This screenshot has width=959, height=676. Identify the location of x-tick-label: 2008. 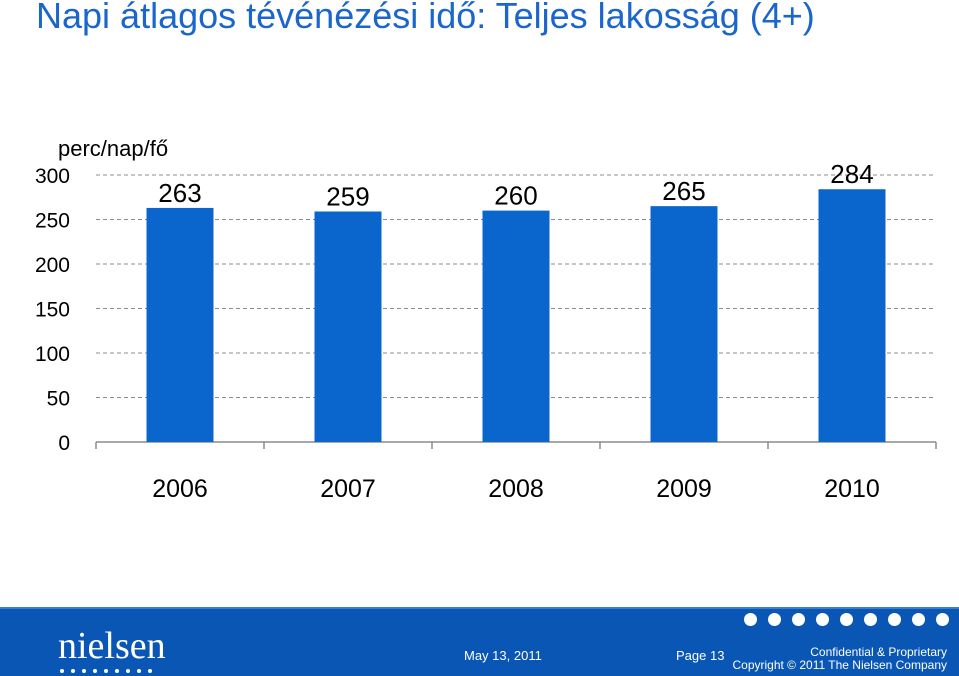
(516, 489).